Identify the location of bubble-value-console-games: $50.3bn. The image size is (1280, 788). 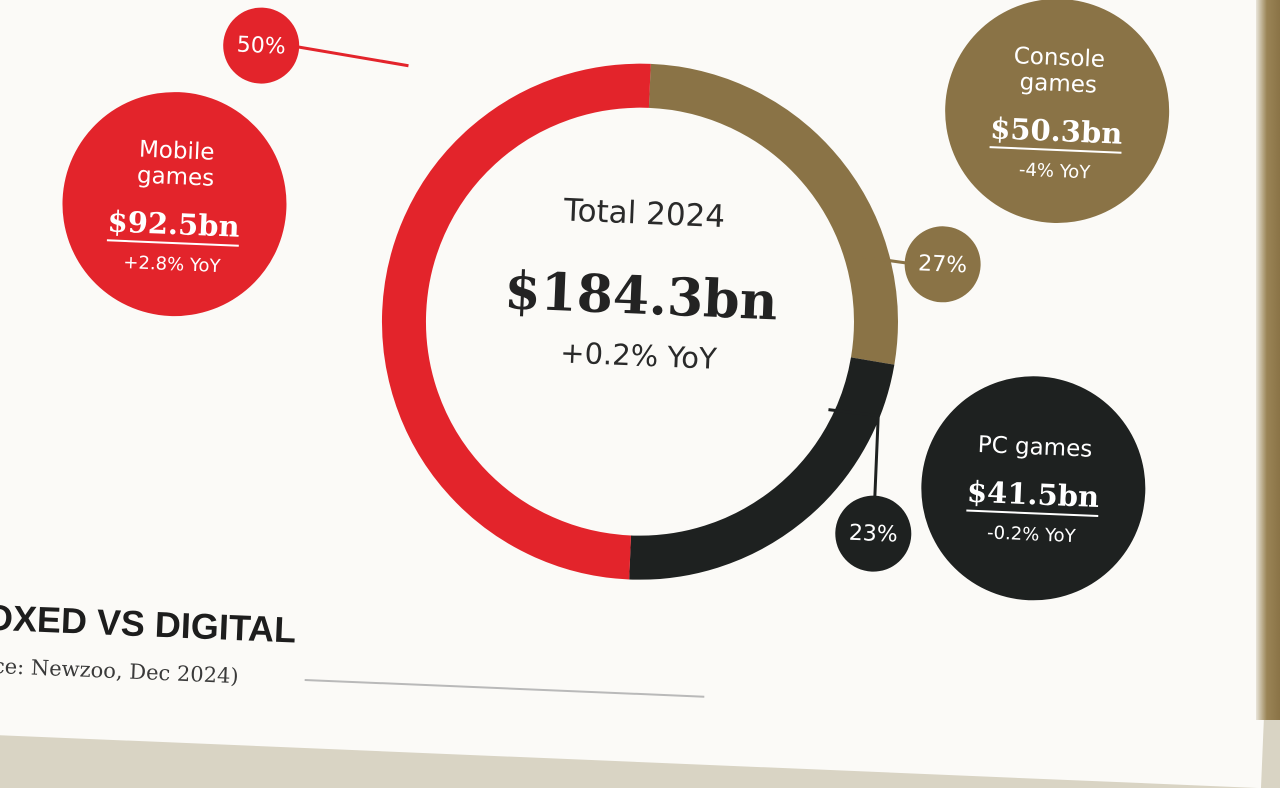
(1056, 131).